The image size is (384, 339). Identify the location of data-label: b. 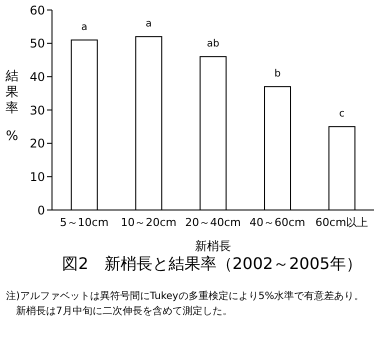
(277, 74).